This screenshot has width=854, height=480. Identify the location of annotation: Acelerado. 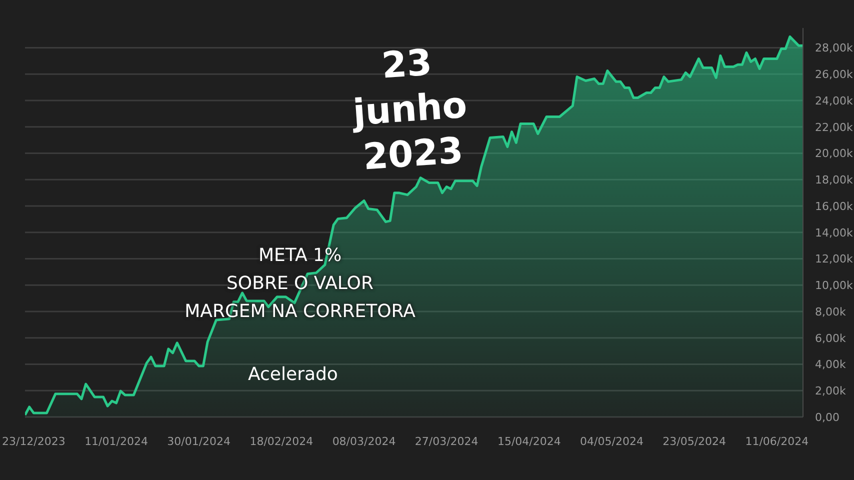
(293, 375).